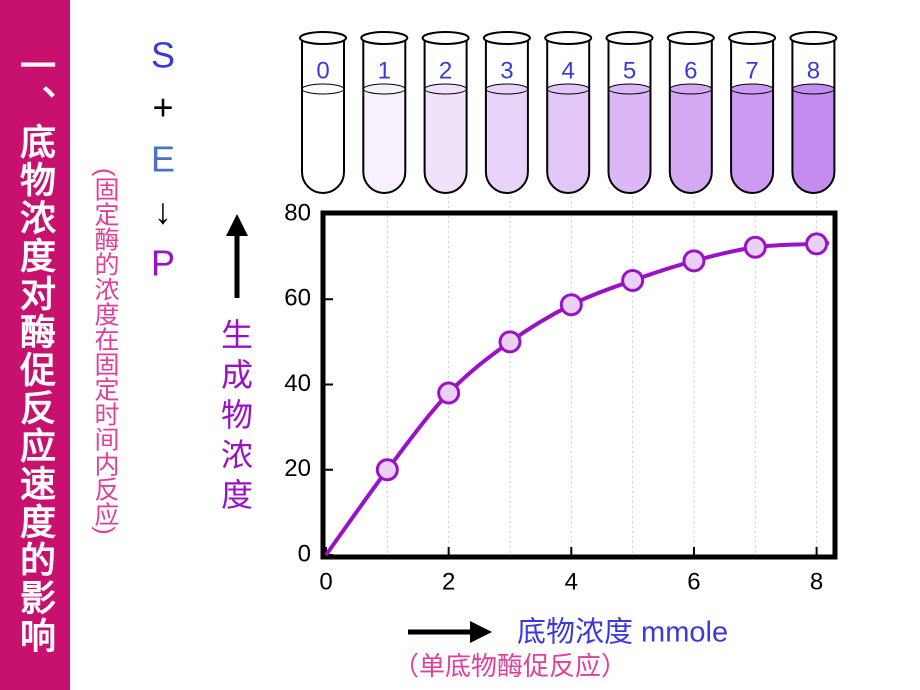  What do you see at coordinates (816, 581) in the screenshot?
I see `x-tick-label: 8` at bounding box center [816, 581].